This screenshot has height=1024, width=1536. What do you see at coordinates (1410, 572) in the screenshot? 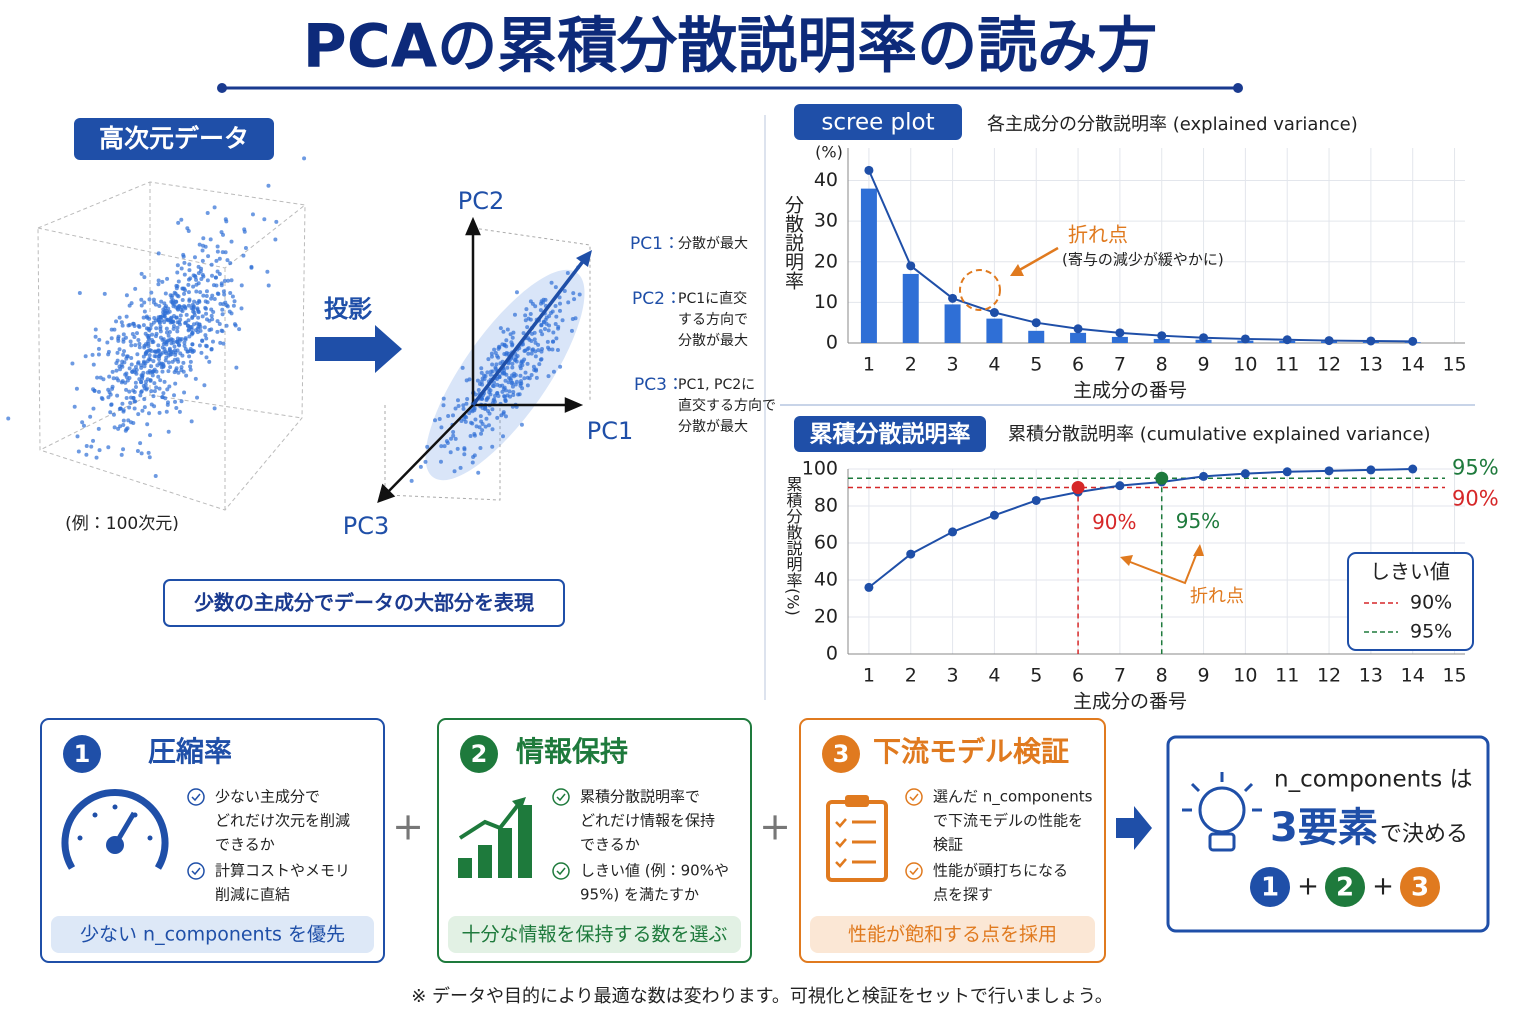
I see `legend-title: しきい値` at bounding box center [1410, 572].